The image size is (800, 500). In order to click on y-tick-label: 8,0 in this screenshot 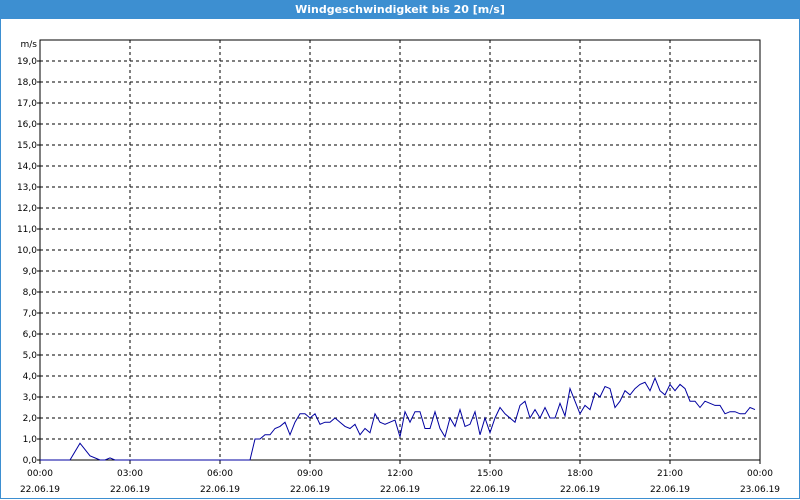, I will do `click(30, 293)`.